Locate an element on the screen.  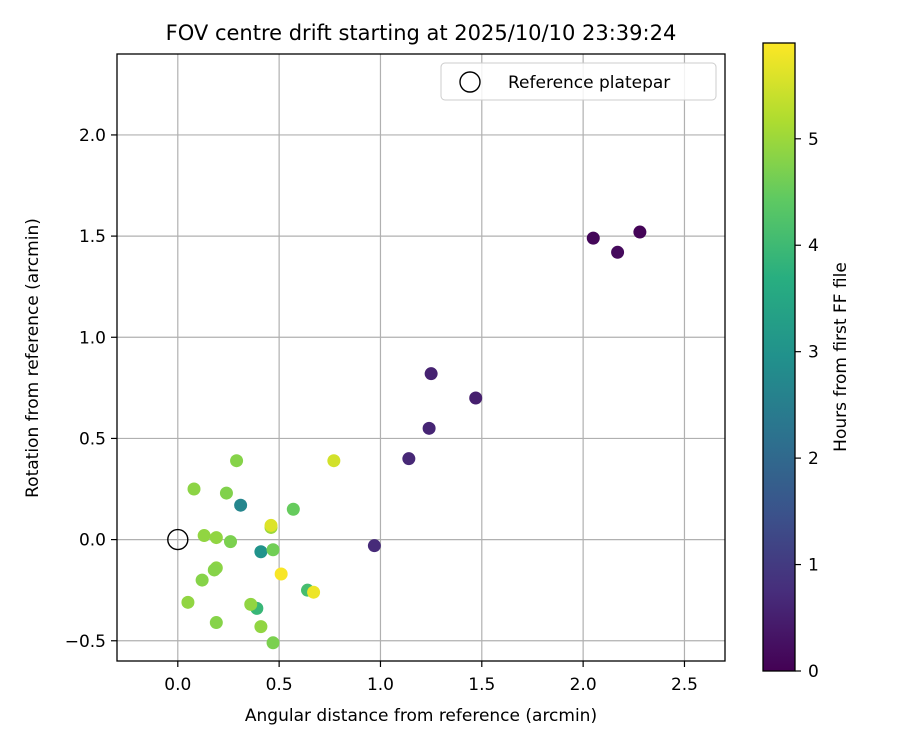
y-tick-label: 2.0 is located at coordinates (92, 136).